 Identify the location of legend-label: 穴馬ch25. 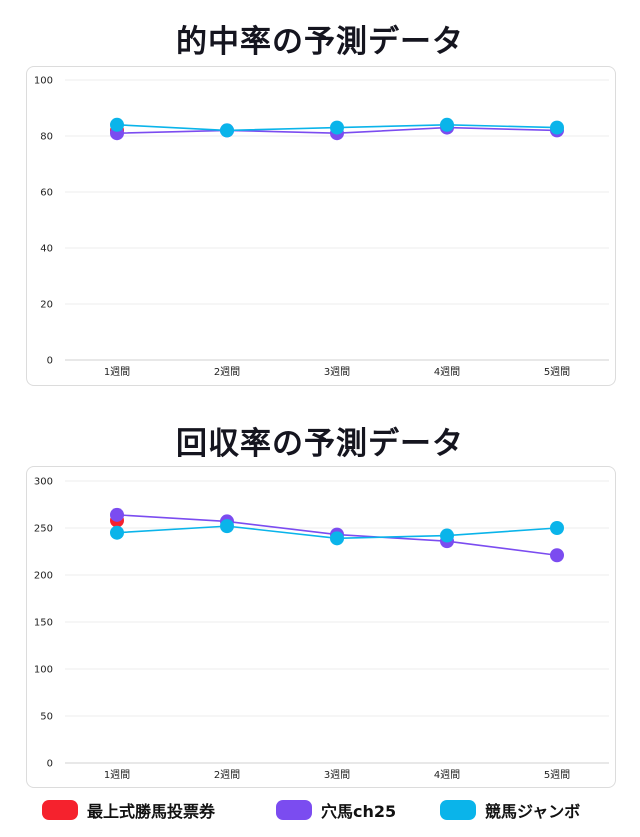
(359, 811).